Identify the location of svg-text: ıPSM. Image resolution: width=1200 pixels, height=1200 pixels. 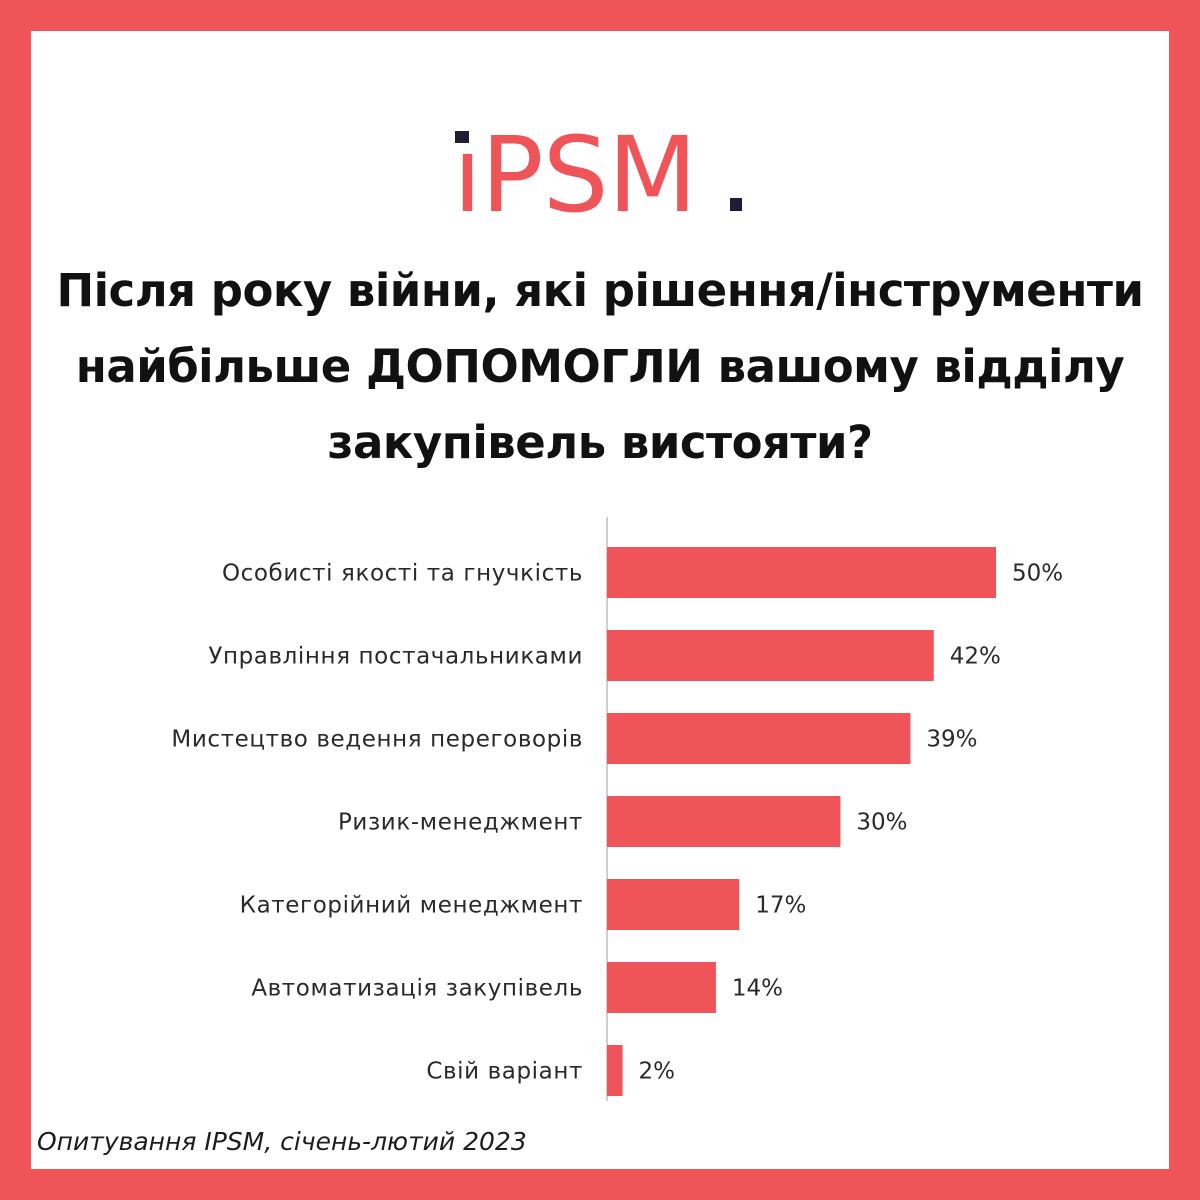
(575, 176).